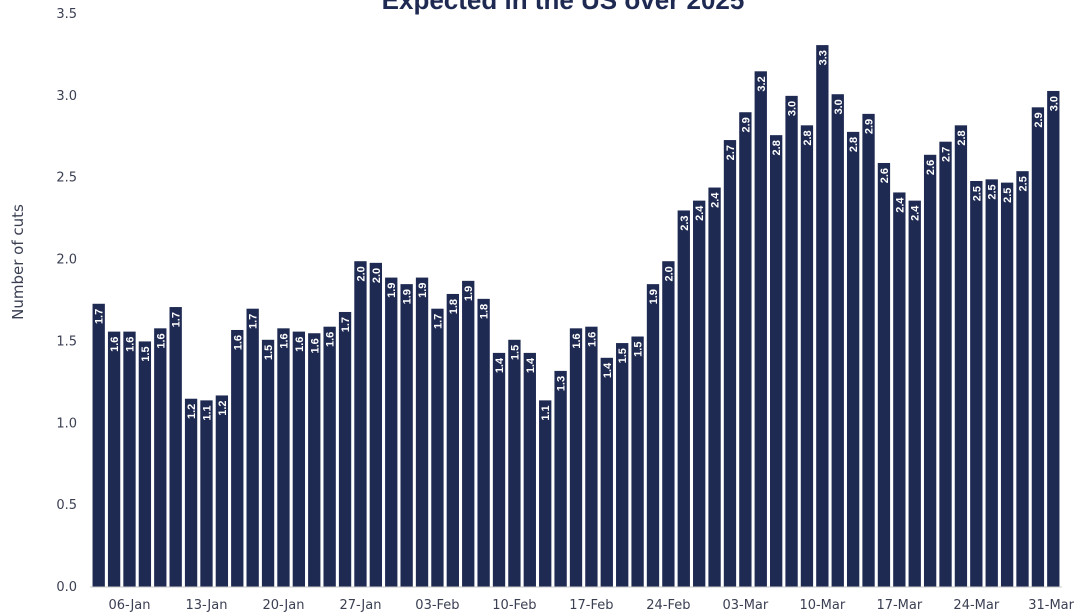 Image resolution: width=1077 pixels, height=616 pixels. I want to click on y-axis-label: Number of cuts, so click(18, 262).